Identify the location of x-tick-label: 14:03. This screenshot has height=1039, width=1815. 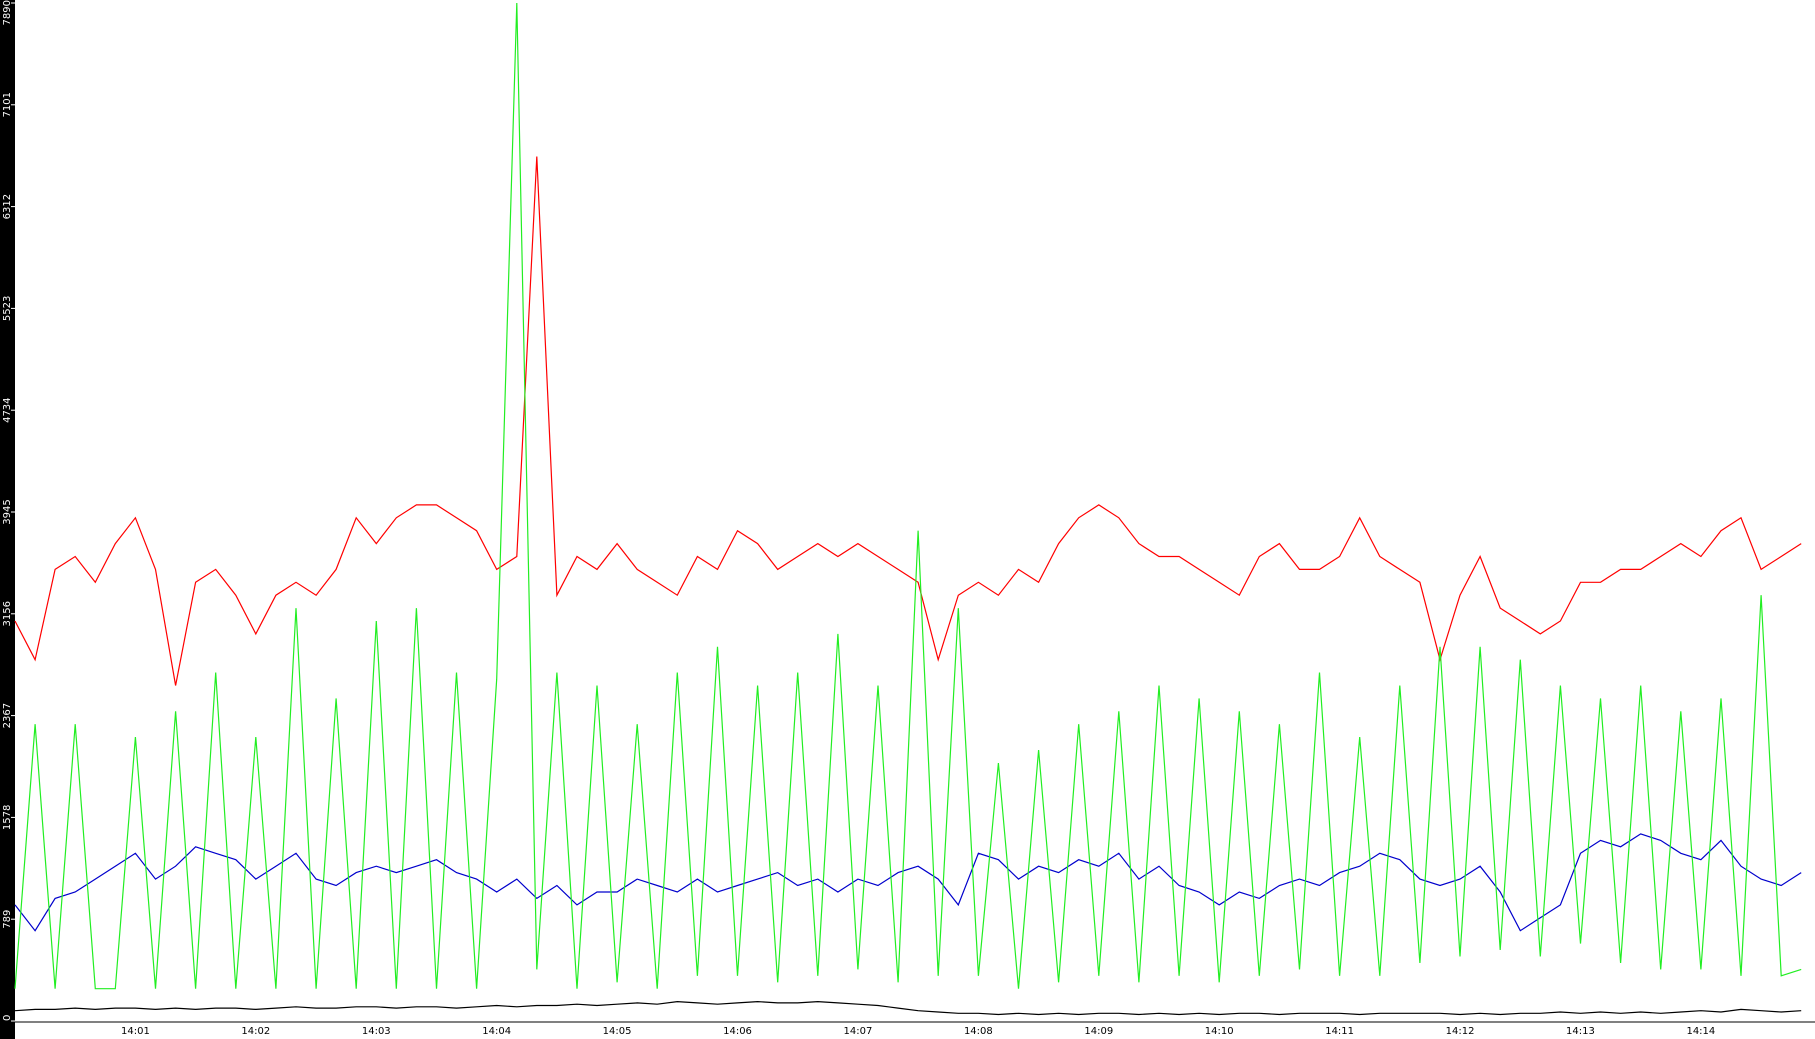
(376, 1031).